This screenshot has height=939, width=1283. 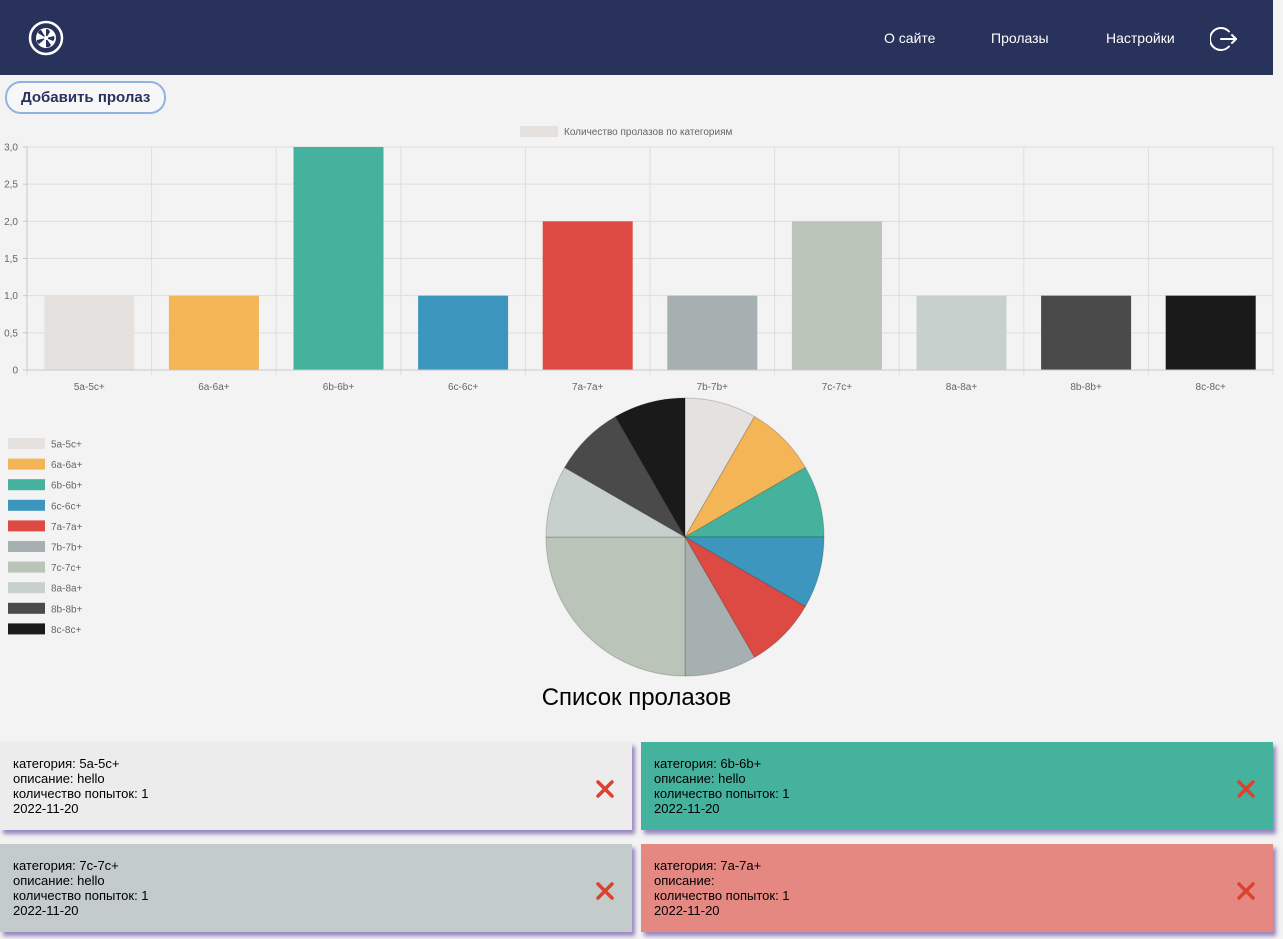 I want to click on bar-ytick-label: 1,0, so click(x=11, y=296).